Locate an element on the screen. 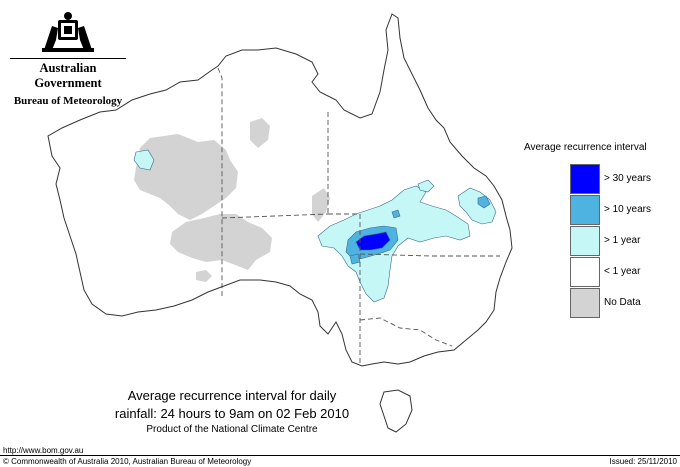 This screenshot has width=680, height=467. map-caption-line3: Product of the National Climate Centre is located at coordinates (232, 429).